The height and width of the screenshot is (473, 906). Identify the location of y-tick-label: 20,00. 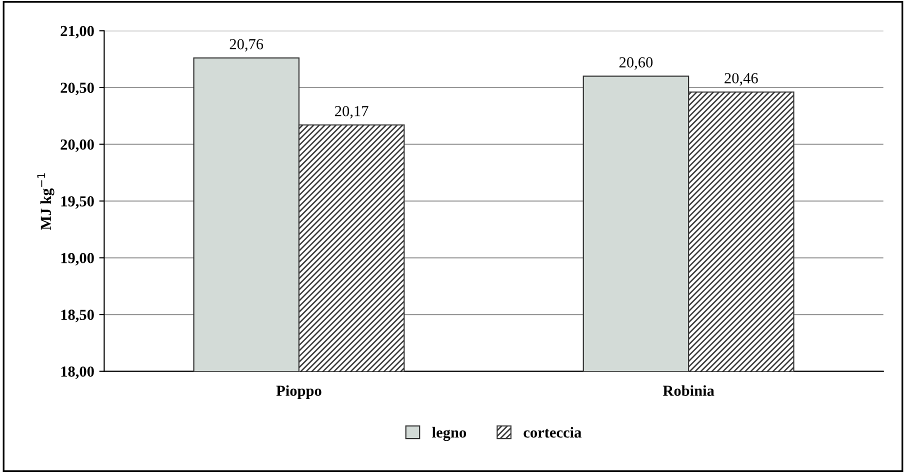
(77, 145).